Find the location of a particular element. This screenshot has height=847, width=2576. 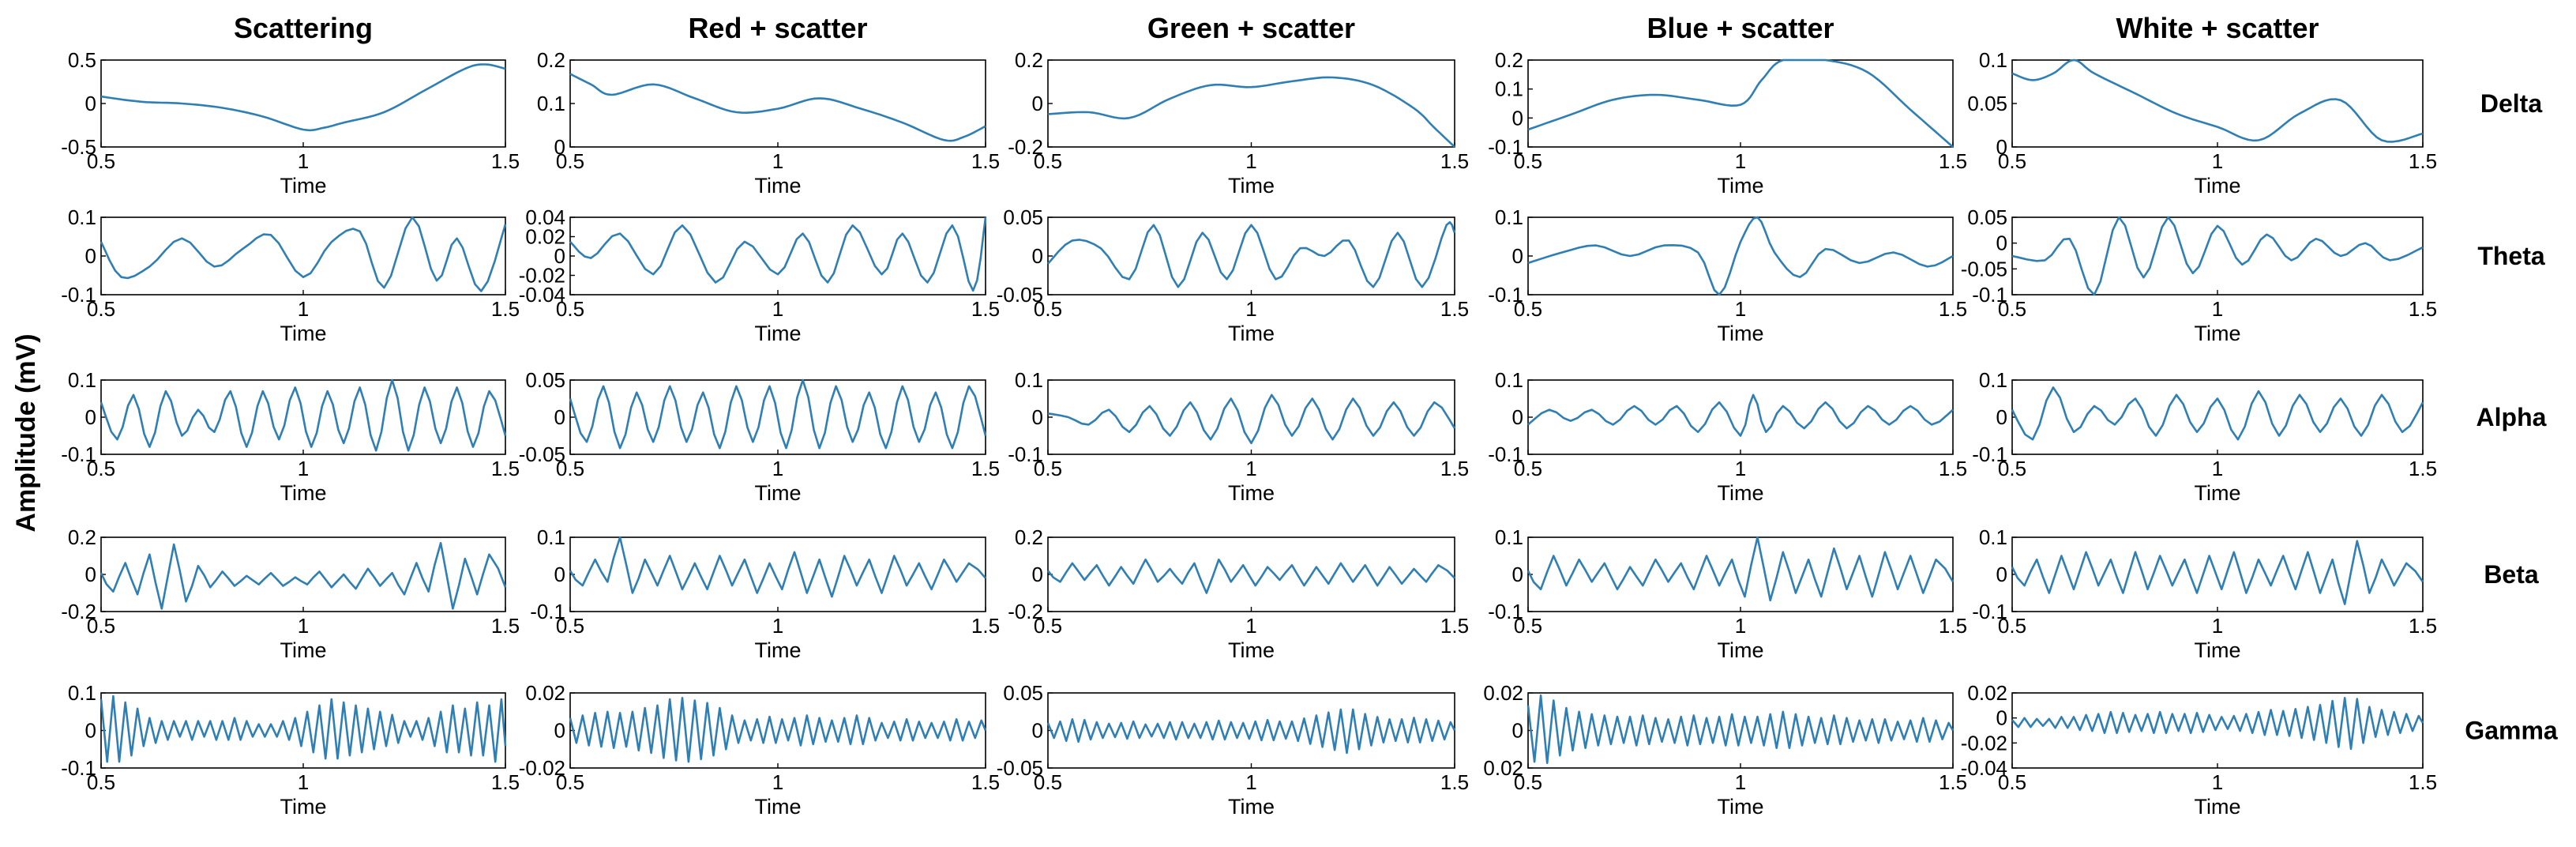

y-tick-label: 0.5 is located at coordinates (82, 60).